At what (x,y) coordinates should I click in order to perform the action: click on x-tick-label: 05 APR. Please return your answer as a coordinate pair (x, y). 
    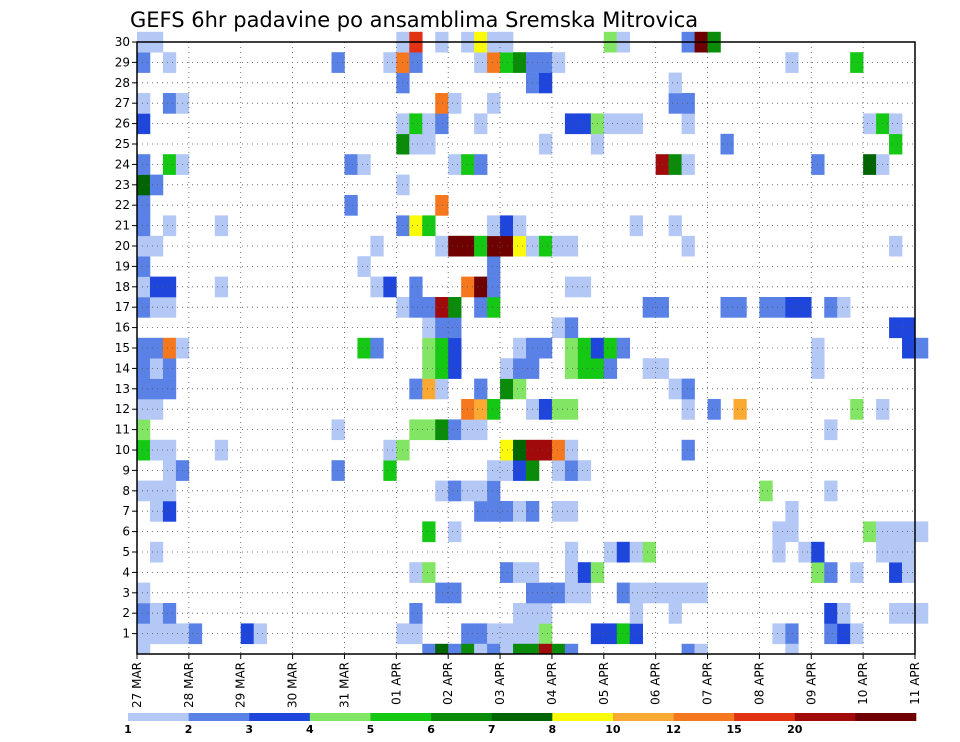
    Looking at the image, I should click on (604, 683).